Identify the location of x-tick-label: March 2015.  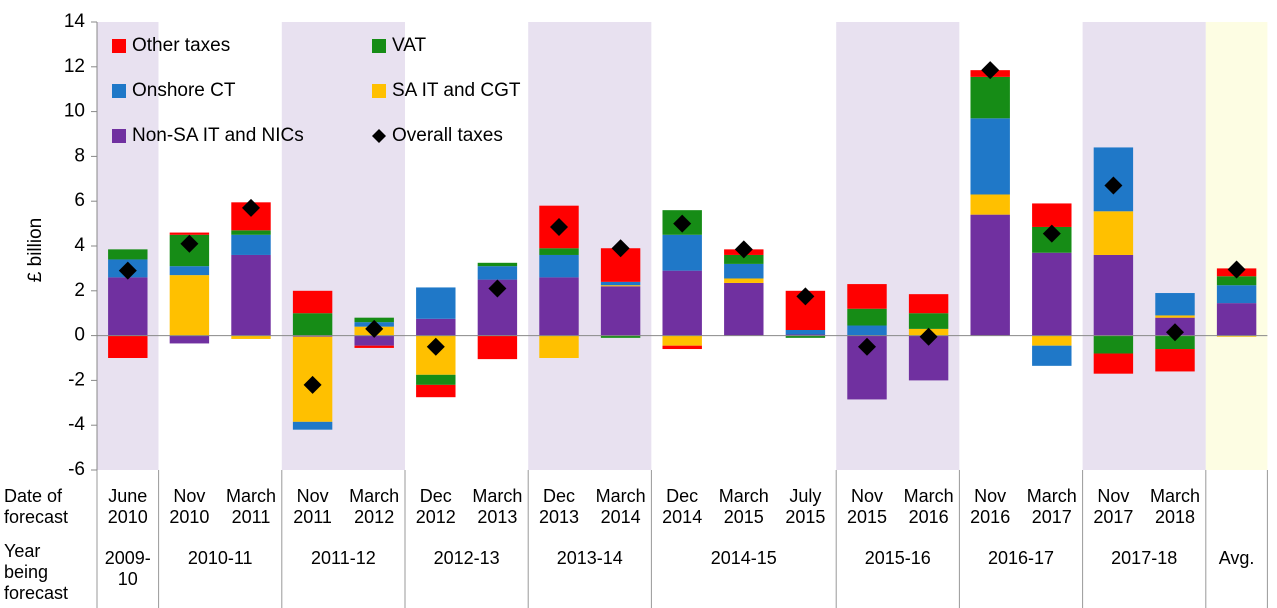
(743, 506).